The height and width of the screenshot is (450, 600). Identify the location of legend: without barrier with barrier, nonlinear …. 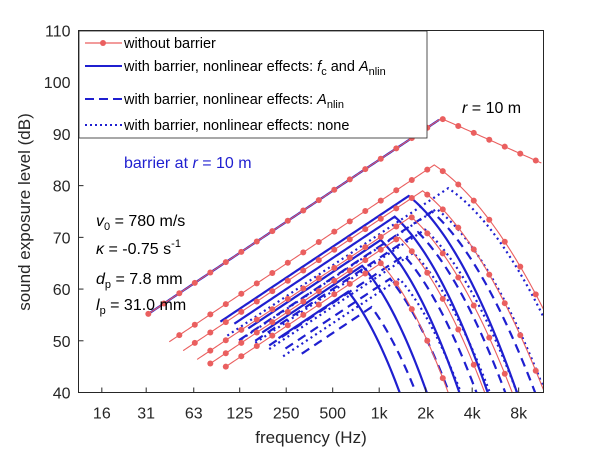
(253, 84).